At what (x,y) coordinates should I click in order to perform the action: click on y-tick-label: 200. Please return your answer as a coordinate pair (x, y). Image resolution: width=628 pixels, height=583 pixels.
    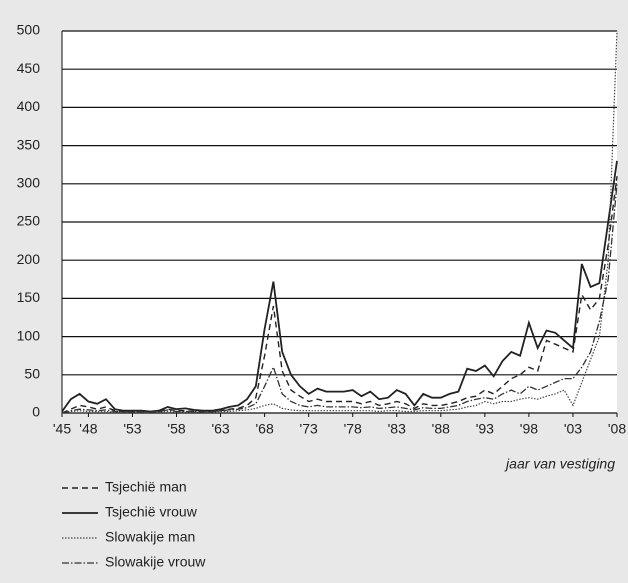
    Looking at the image, I should click on (29, 259).